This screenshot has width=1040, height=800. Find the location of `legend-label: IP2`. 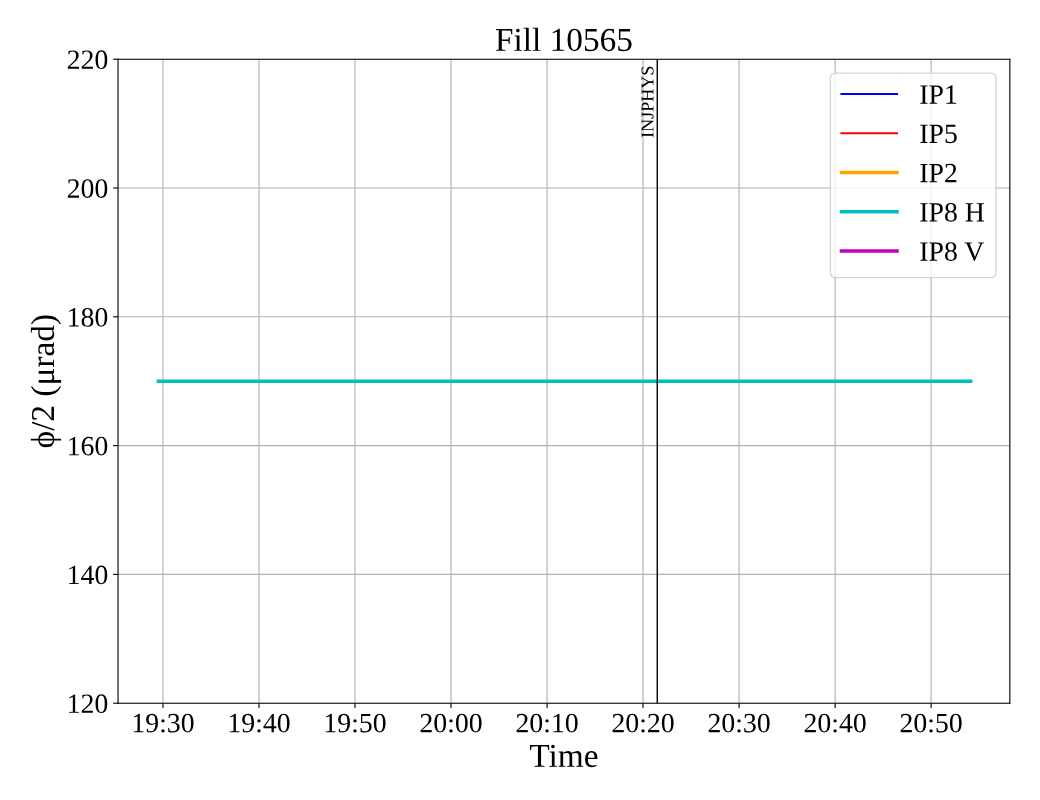

legend-label: IP2 is located at coordinates (938, 173).